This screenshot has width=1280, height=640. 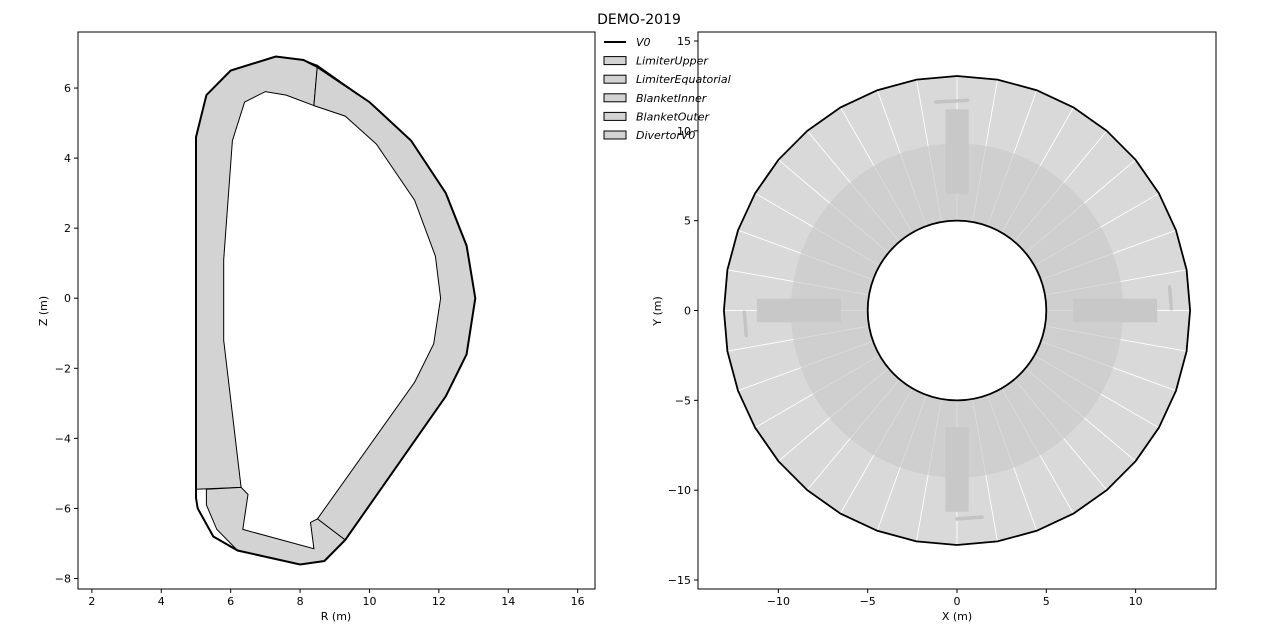 I want to click on plan-x-axis-label: X (m), so click(x=957, y=616).